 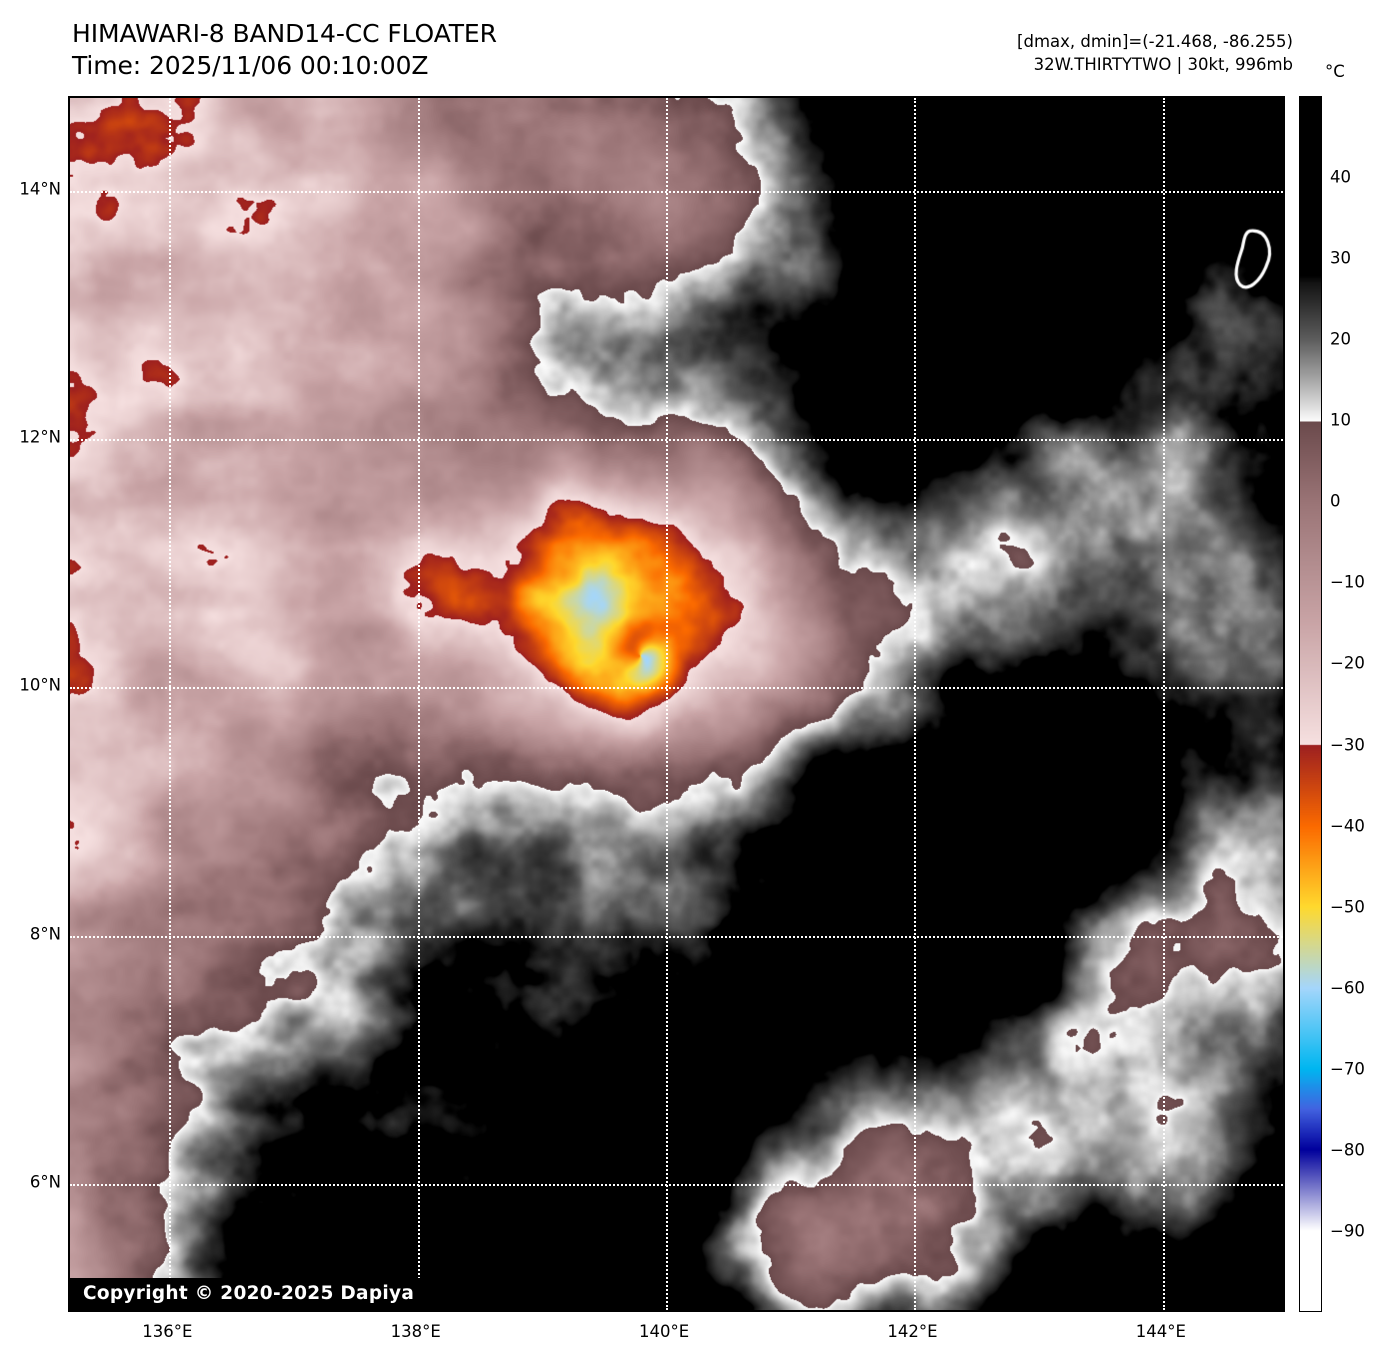 I want to click on colorbar-tick-label: 20, so click(x=1340, y=339).